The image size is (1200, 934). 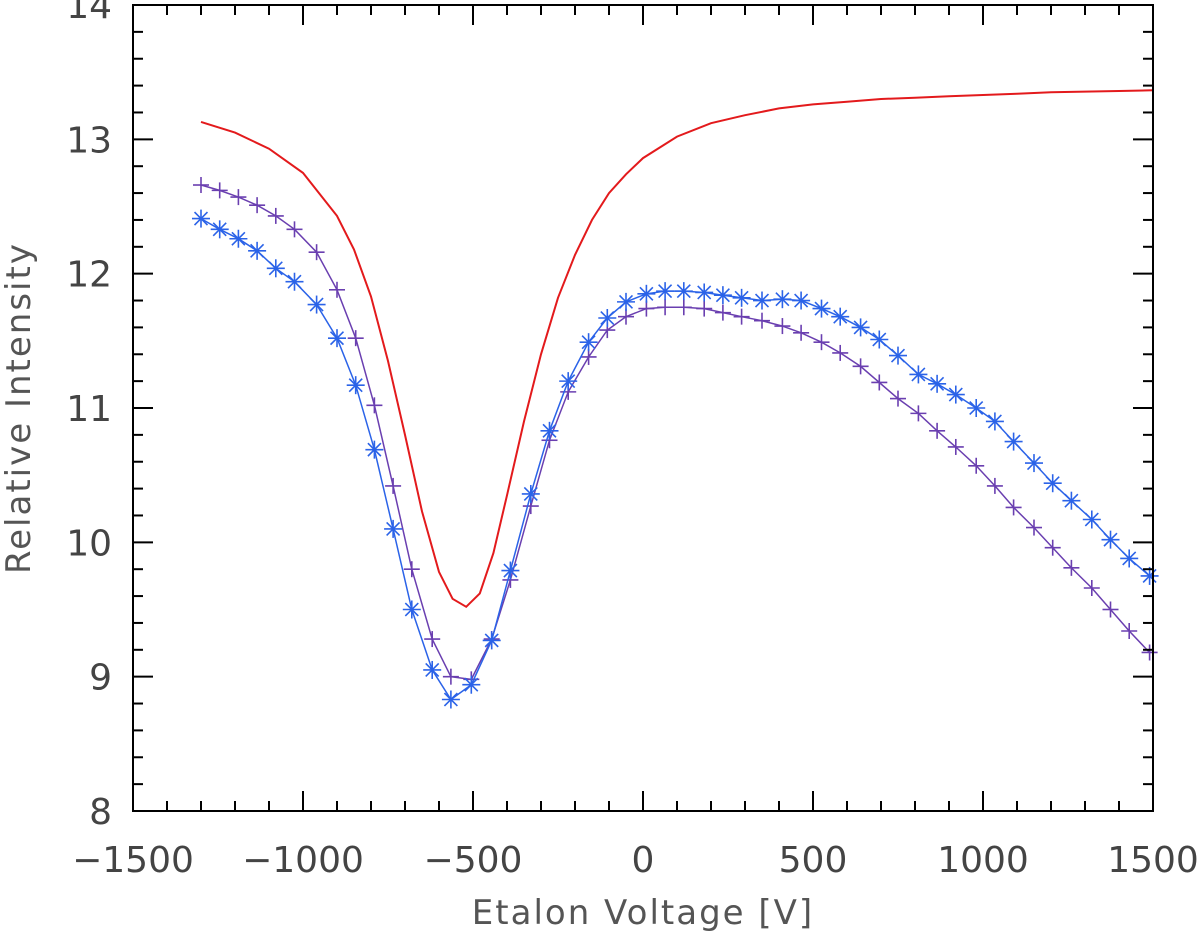 What do you see at coordinates (1153, 860) in the screenshot?
I see `x-tick-label: 1500` at bounding box center [1153, 860].